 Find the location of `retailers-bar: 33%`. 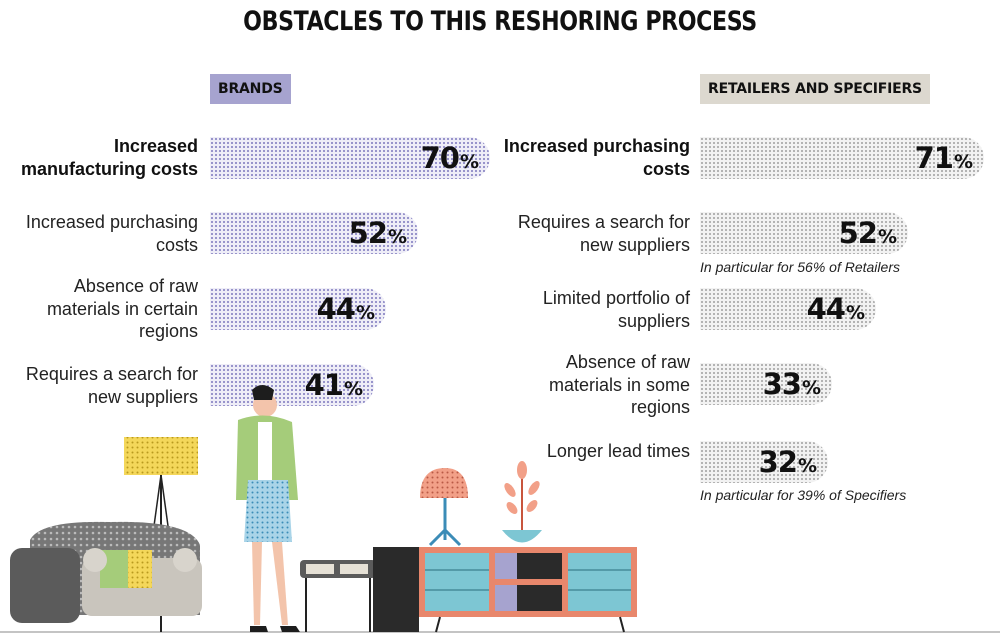

retailers-bar: 33% is located at coordinates (766, 384).